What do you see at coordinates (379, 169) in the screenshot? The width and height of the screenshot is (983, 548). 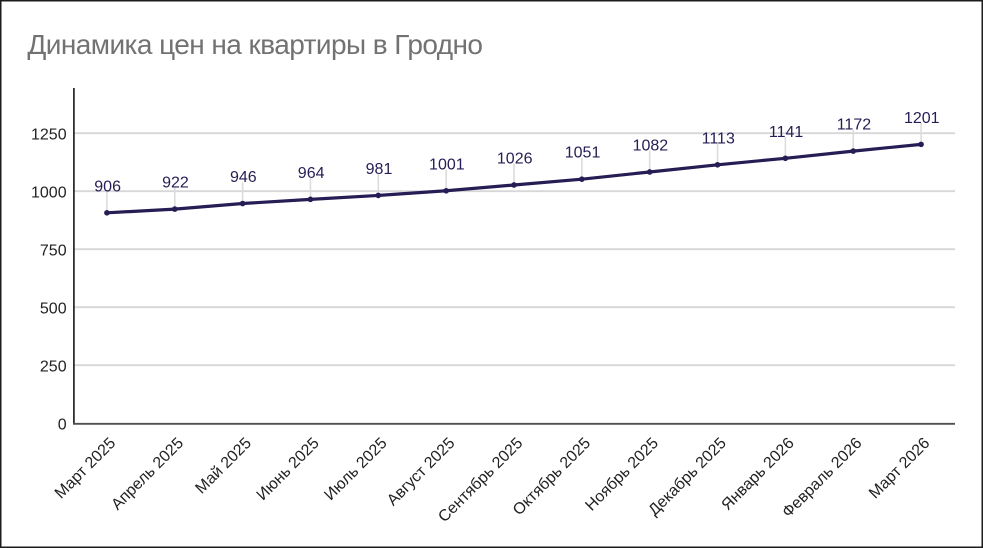 I see `svg-text: 981` at bounding box center [379, 169].